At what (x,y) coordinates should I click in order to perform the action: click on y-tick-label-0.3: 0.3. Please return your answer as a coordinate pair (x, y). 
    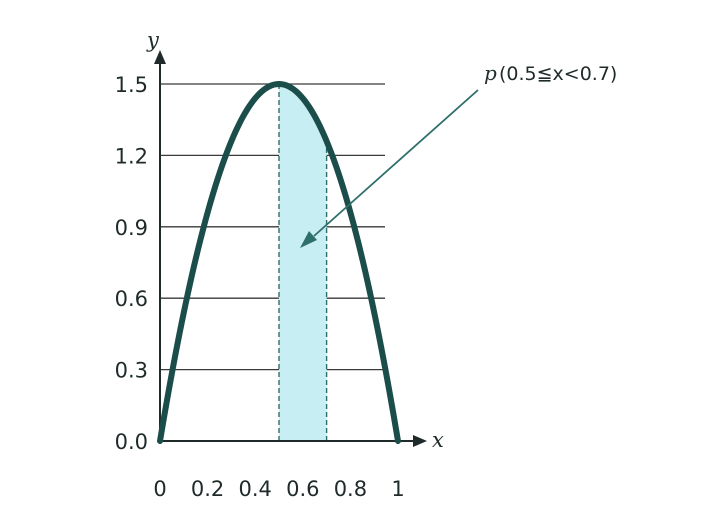
    Looking at the image, I should click on (131, 371).